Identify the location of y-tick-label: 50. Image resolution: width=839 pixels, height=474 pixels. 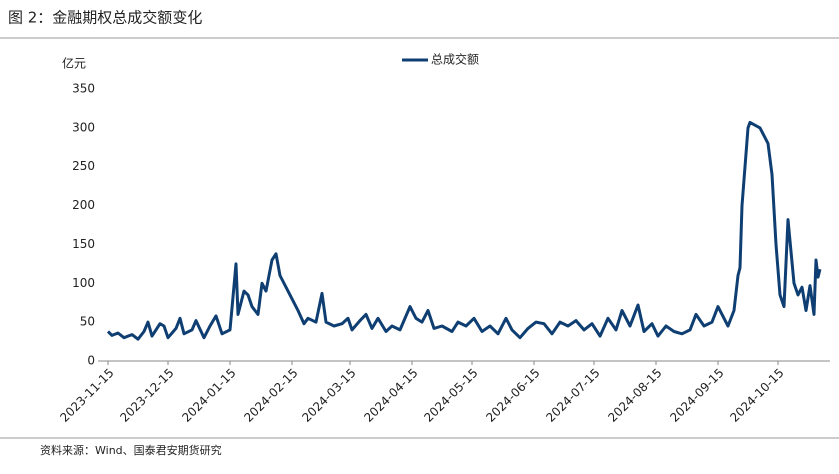
(87, 322).